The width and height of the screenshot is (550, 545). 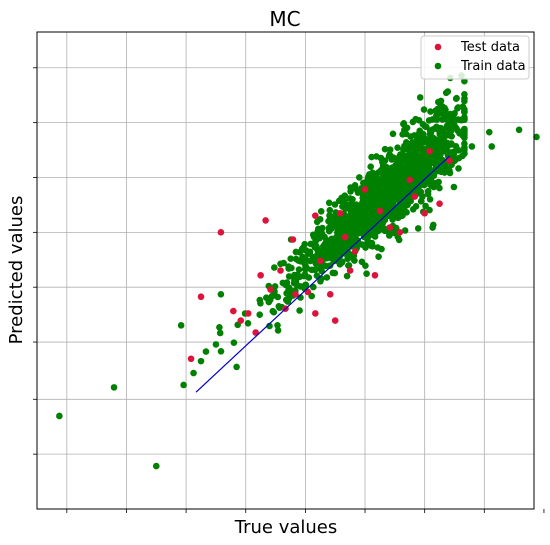 What do you see at coordinates (493, 66) in the screenshot?
I see `legend-label-train: Train data` at bounding box center [493, 66].